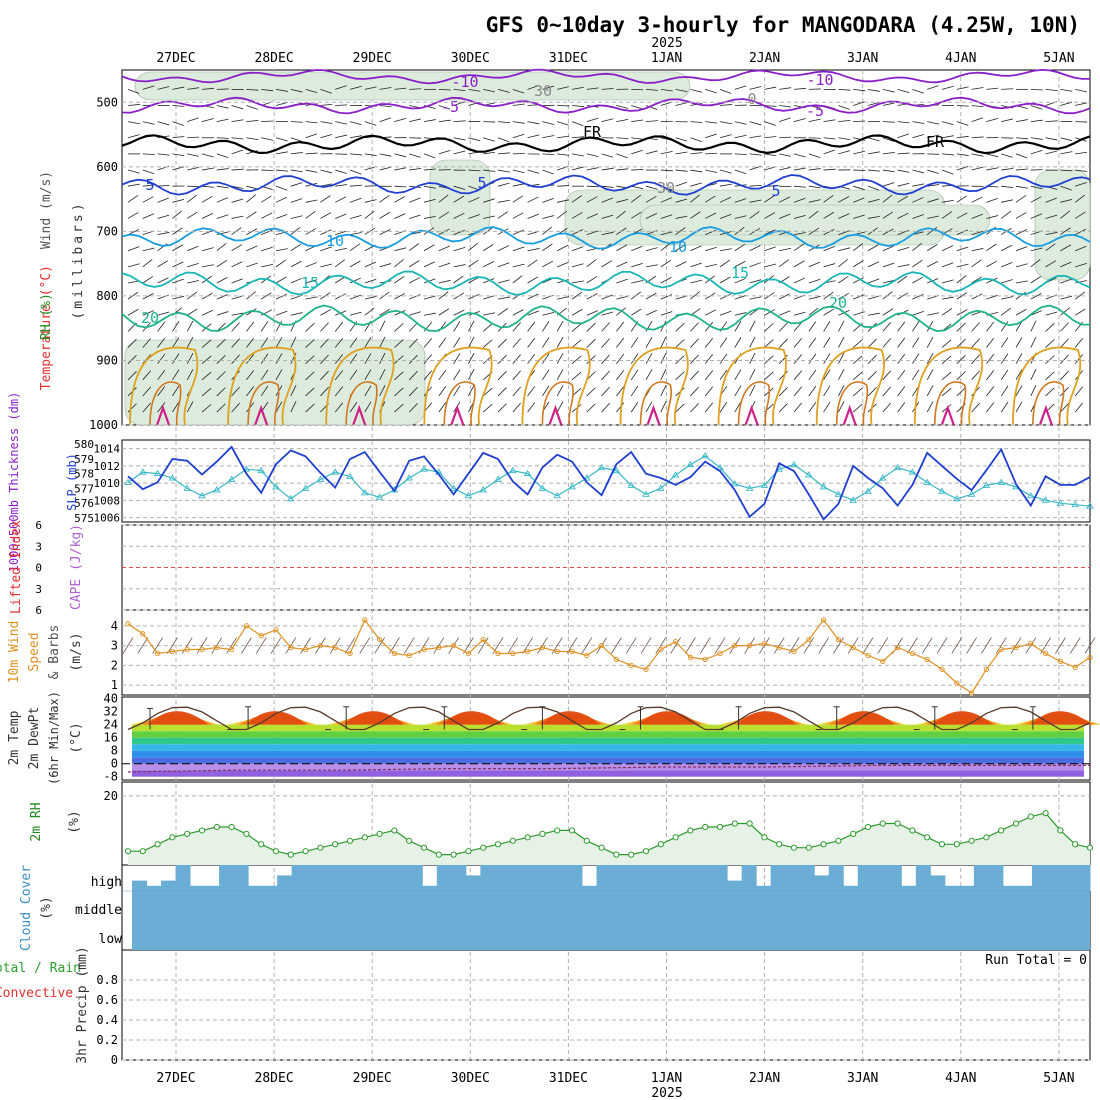 The image size is (1100, 1100). I want to click on bl-contour-peak, so click(751, 415).